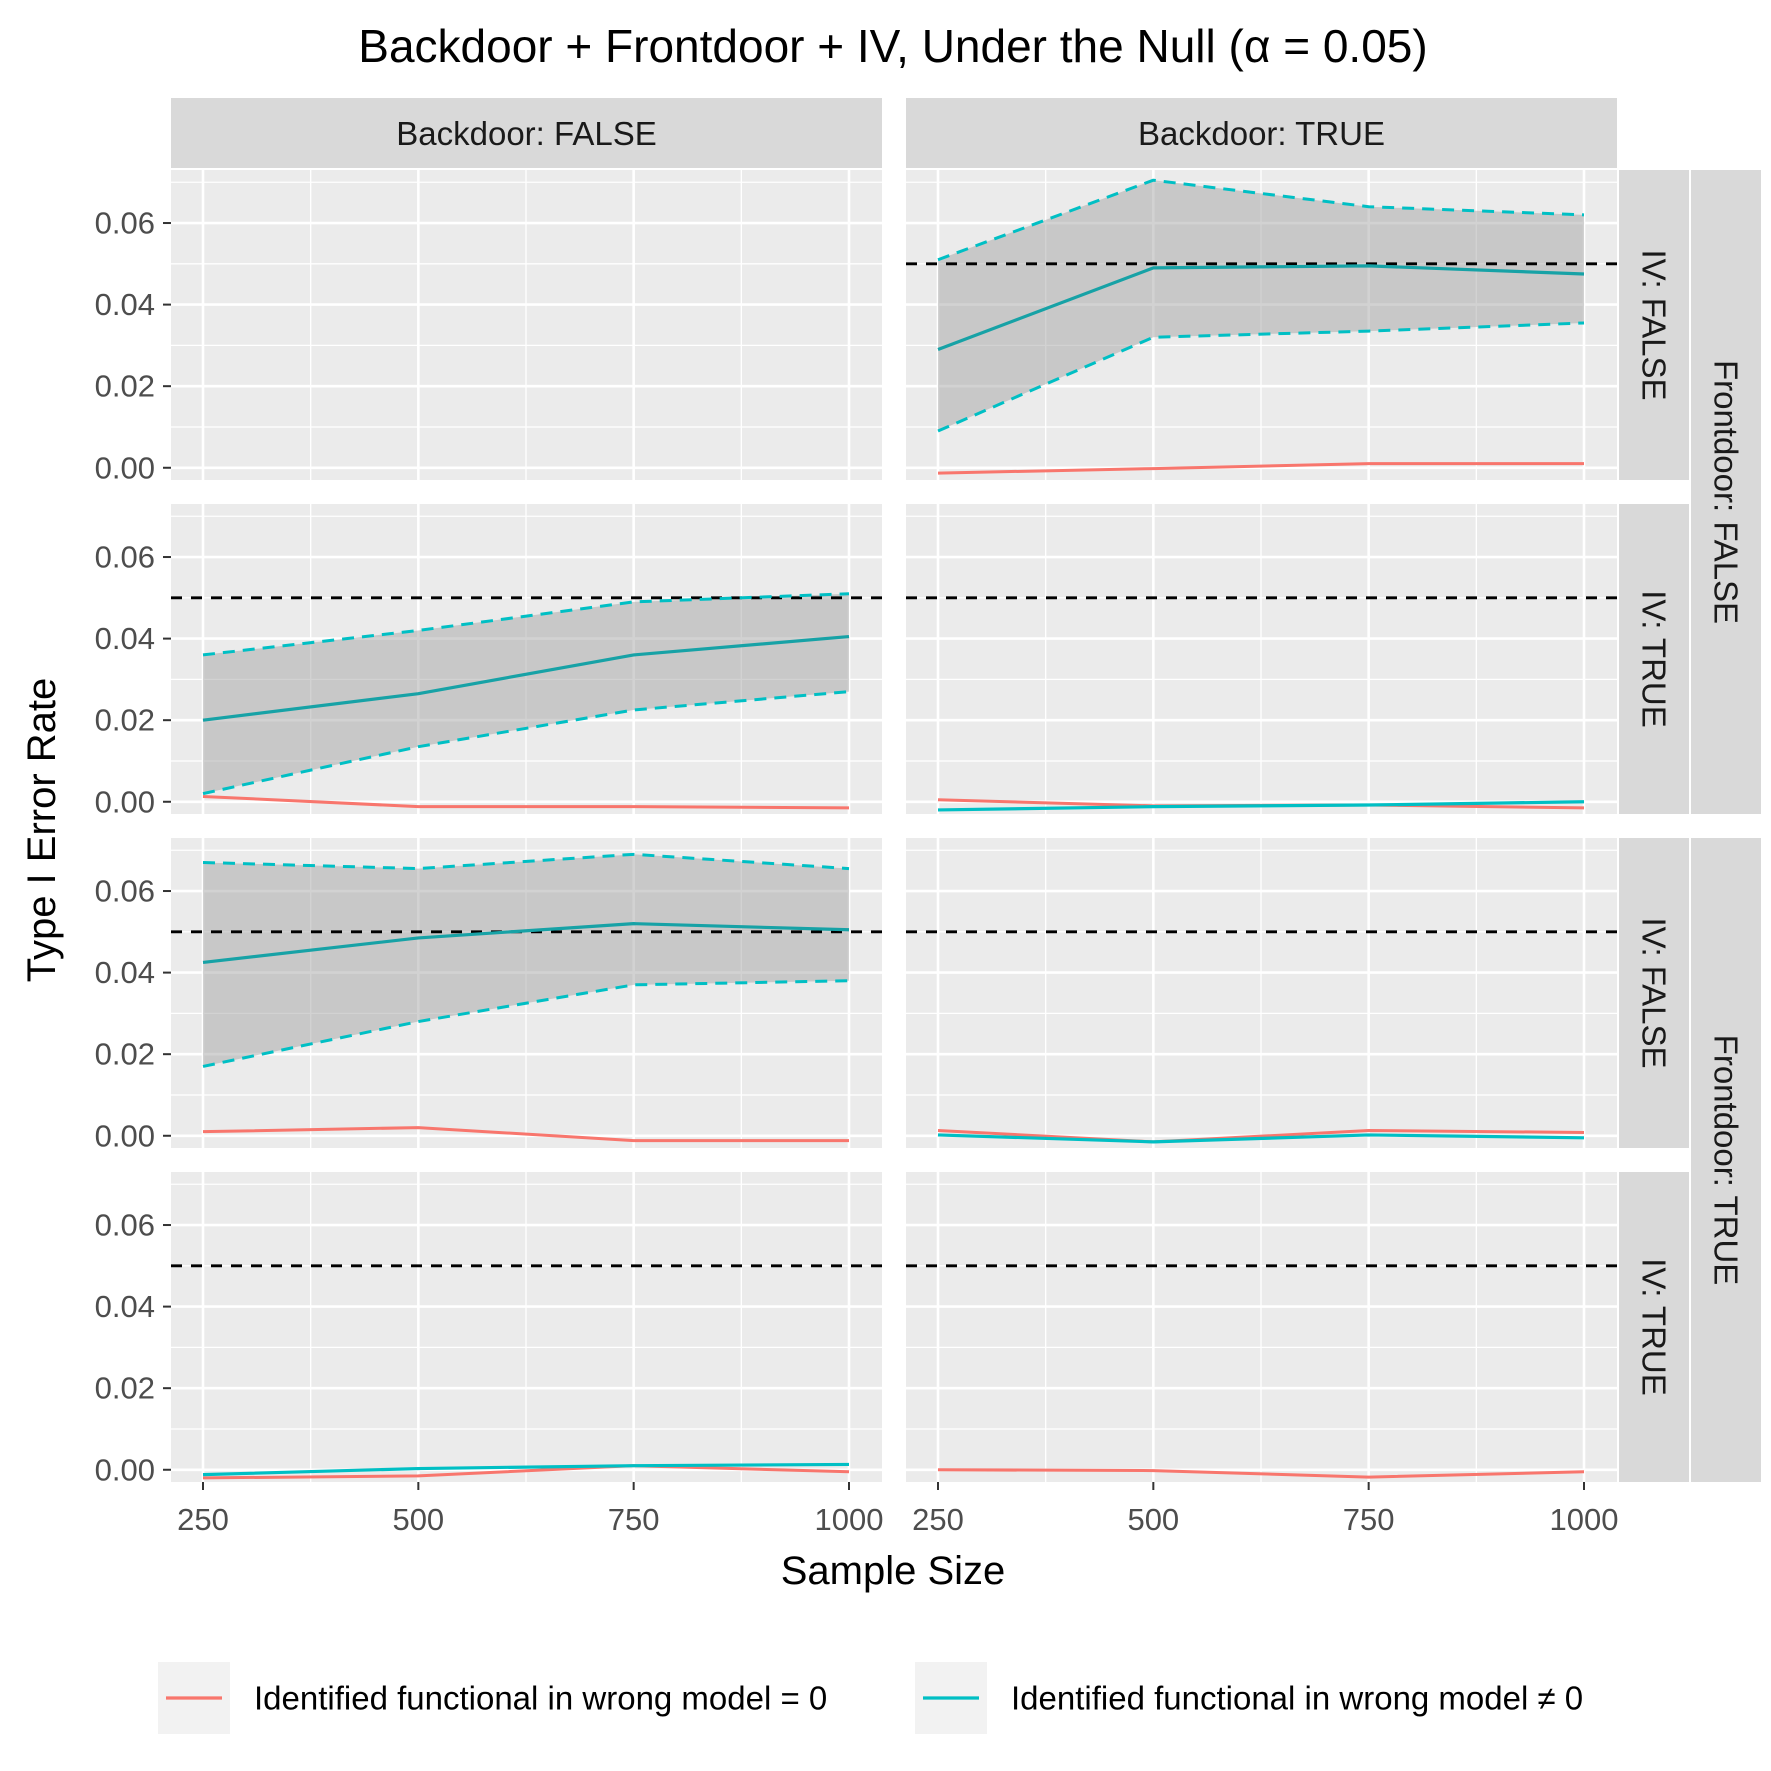 The height and width of the screenshot is (1771, 1771). I want to click on x-axis-title: Sample Size, so click(893, 1571).